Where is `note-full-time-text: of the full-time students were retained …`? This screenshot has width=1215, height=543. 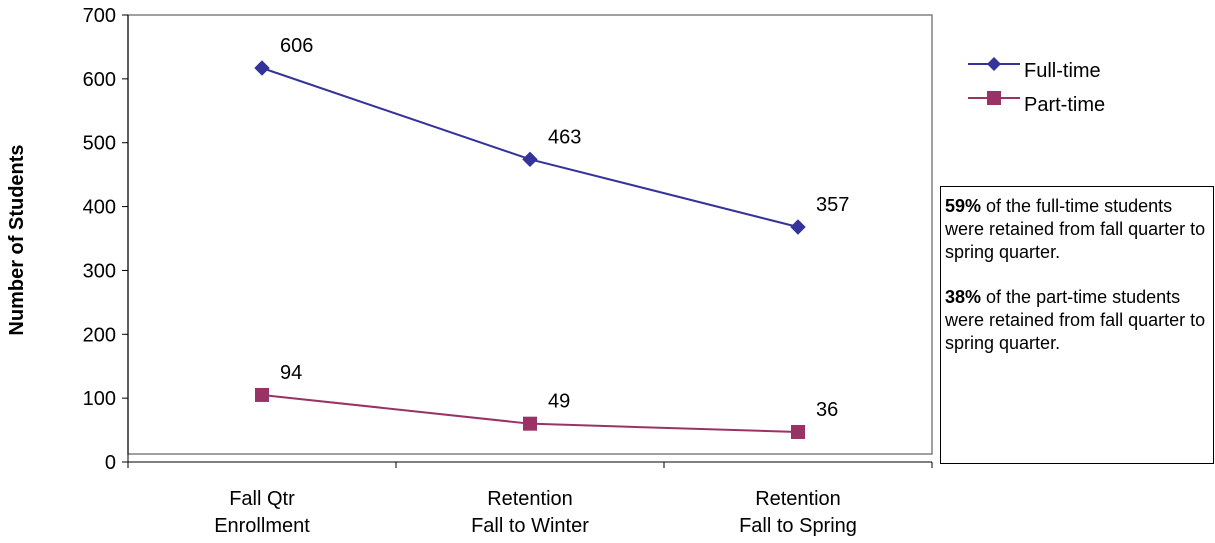 note-full-time-text: of the full-time students were retained … is located at coordinates (1075, 229).